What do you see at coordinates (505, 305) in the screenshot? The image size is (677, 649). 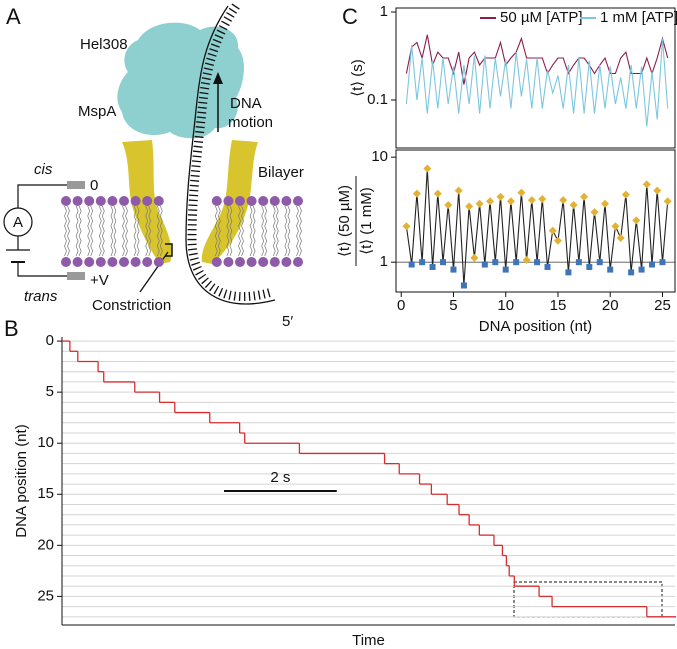 I see `x-tick-label: 10` at bounding box center [505, 305].